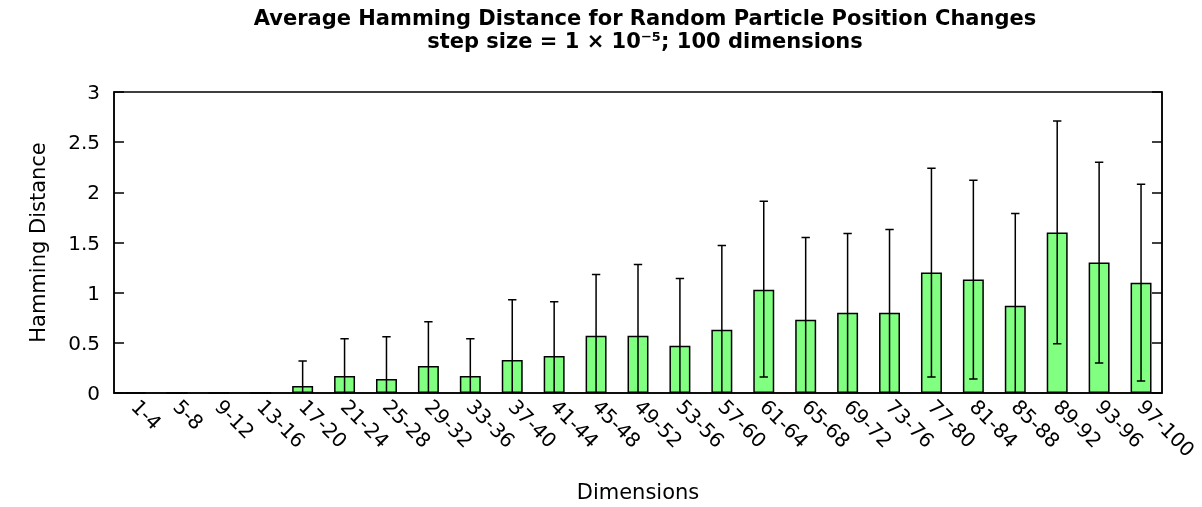  Describe the element at coordinates (645, 40) in the screenshot. I see `chart-subtitle: step size = 1 × 10⁻⁵; 100 dimensions` at that location.